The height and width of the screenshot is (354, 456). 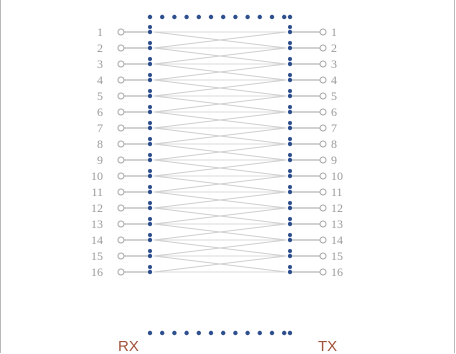 I want to click on right-pin-number: 16, so click(x=337, y=272).